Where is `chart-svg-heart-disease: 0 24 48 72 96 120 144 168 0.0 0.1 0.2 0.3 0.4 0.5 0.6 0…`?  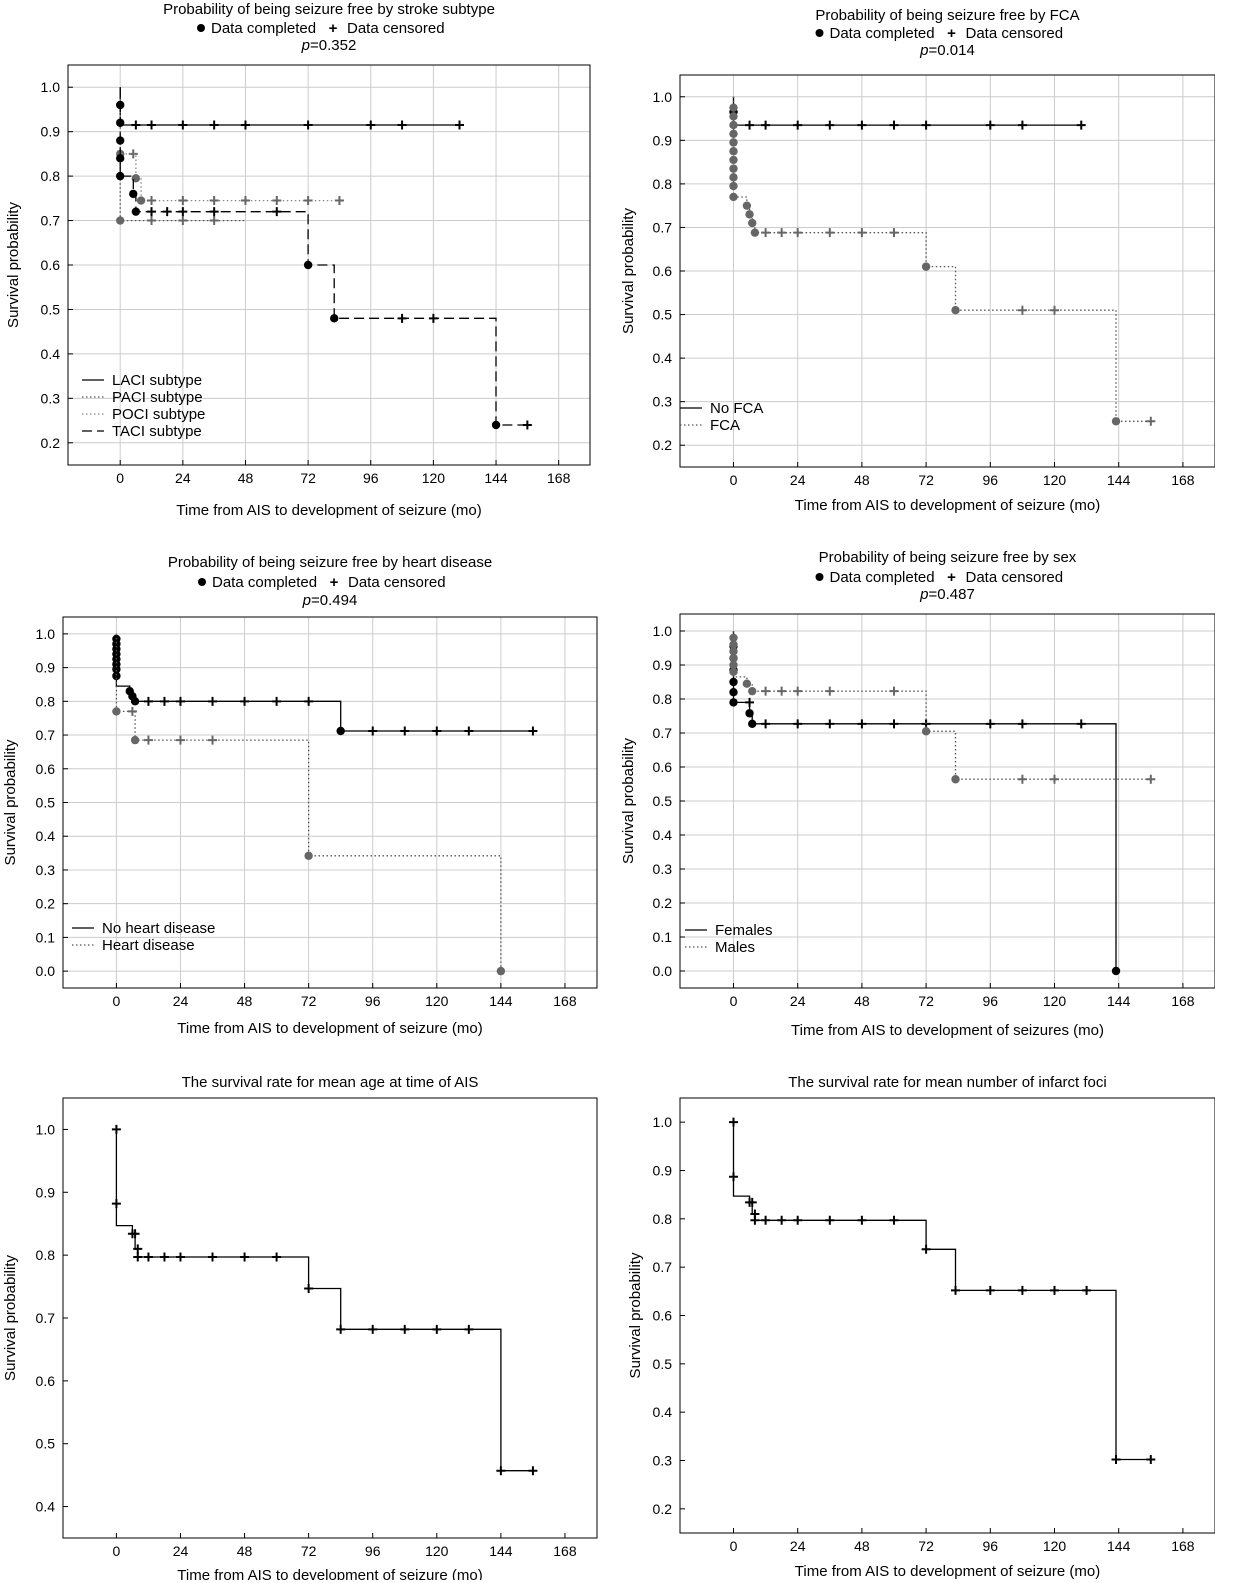
chart-svg-heart-disease: 0 24 48 72 96 120 144 168 0.0 0.1 0.2 0.3 0.4 0.5 0.6 0… is located at coordinates (300, 795).